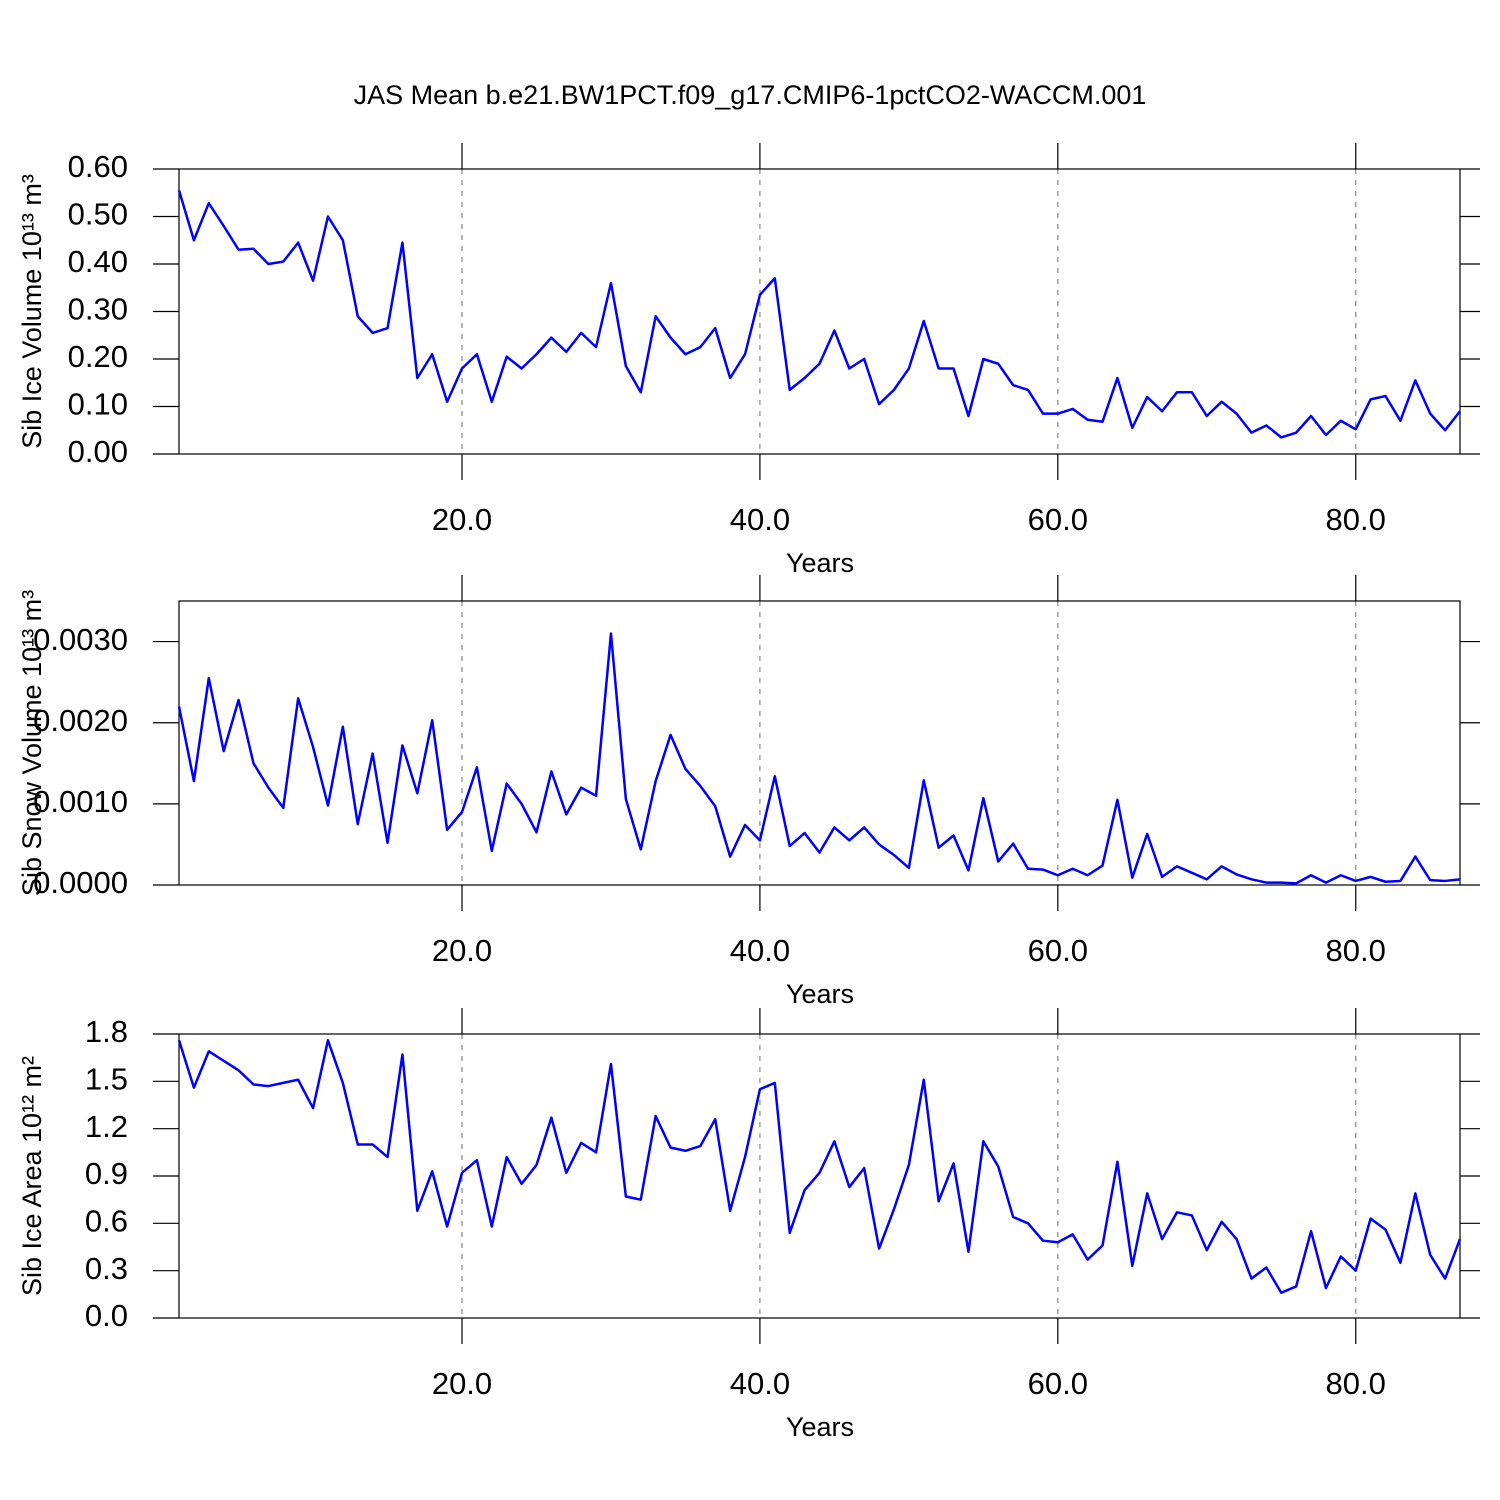 The image size is (1500, 1500). What do you see at coordinates (98, 309) in the screenshot?
I see `y-tick-label: 0.30` at bounding box center [98, 309].